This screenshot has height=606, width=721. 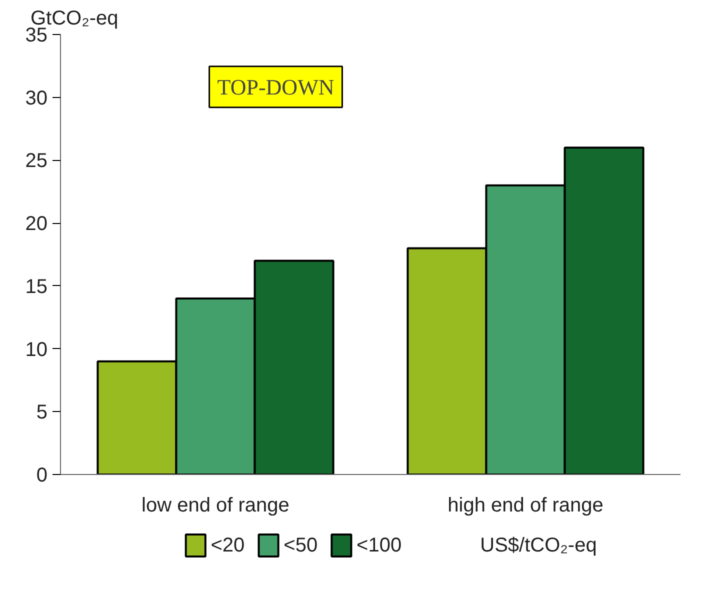 I want to click on y-tick-label: 15, so click(x=36, y=287).